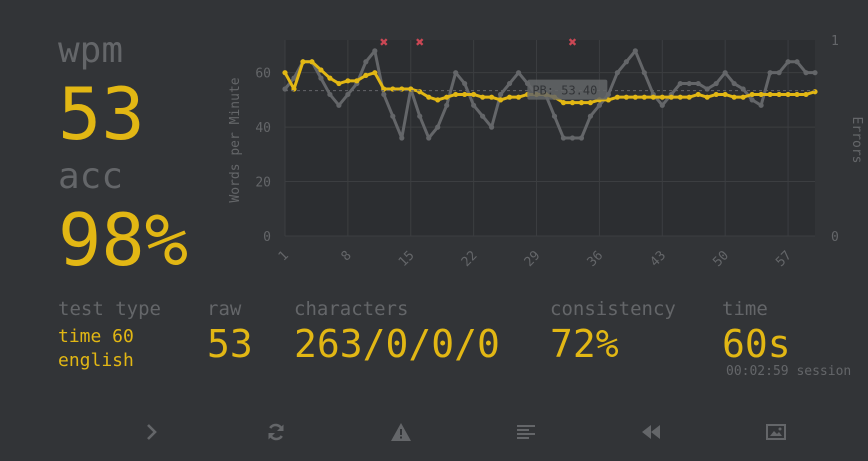  Describe the element at coordinates (267, 237) in the screenshot. I see `y-tick-label: 0` at that location.